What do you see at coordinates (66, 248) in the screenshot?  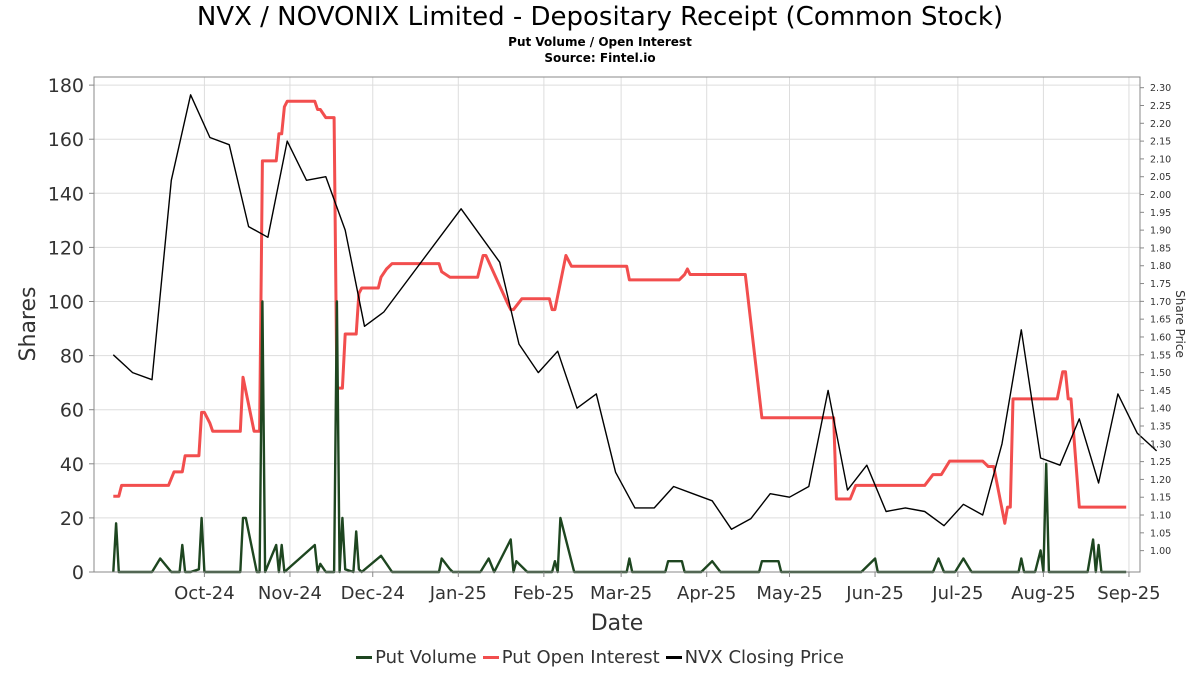 I see `y-tick-label: 120` at bounding box center [66, 248].